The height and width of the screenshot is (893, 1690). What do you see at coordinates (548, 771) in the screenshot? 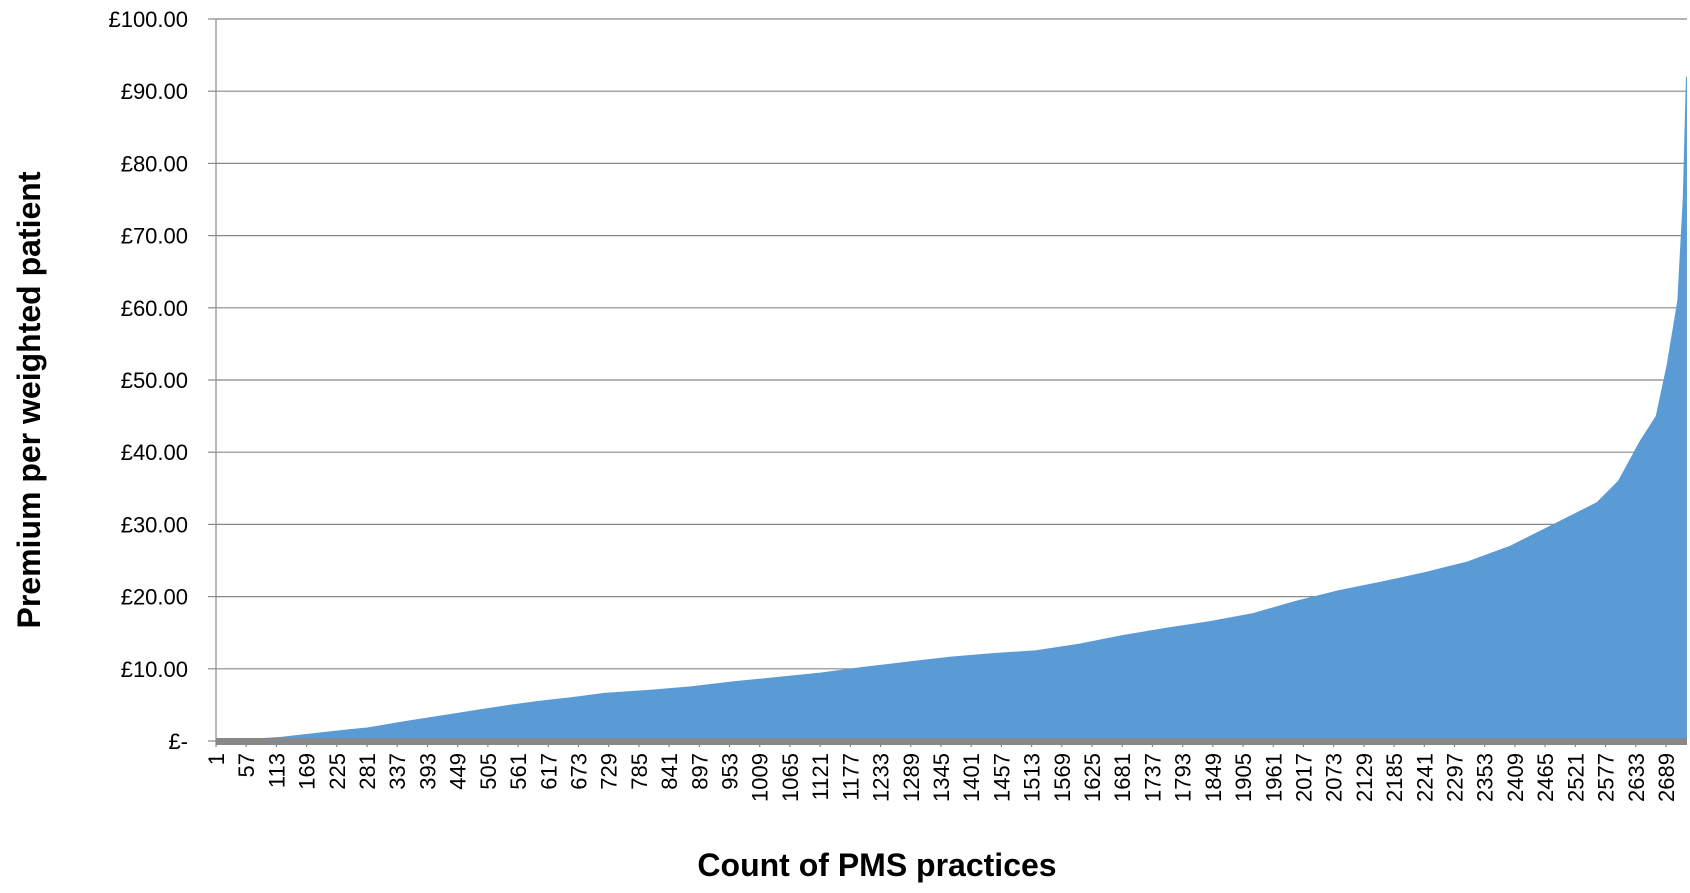
I see `x-tick-label: 617` at bounding box center [548, 771].